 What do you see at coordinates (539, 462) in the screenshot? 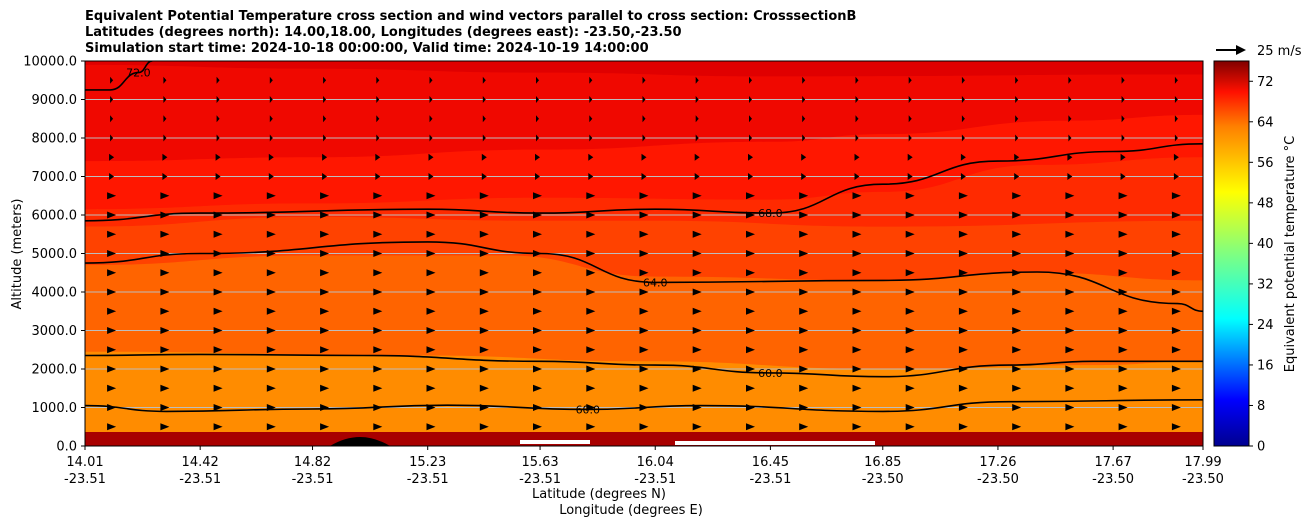
I see `x-tick-label-lat: 15.63` at bounding box center [539, 462].